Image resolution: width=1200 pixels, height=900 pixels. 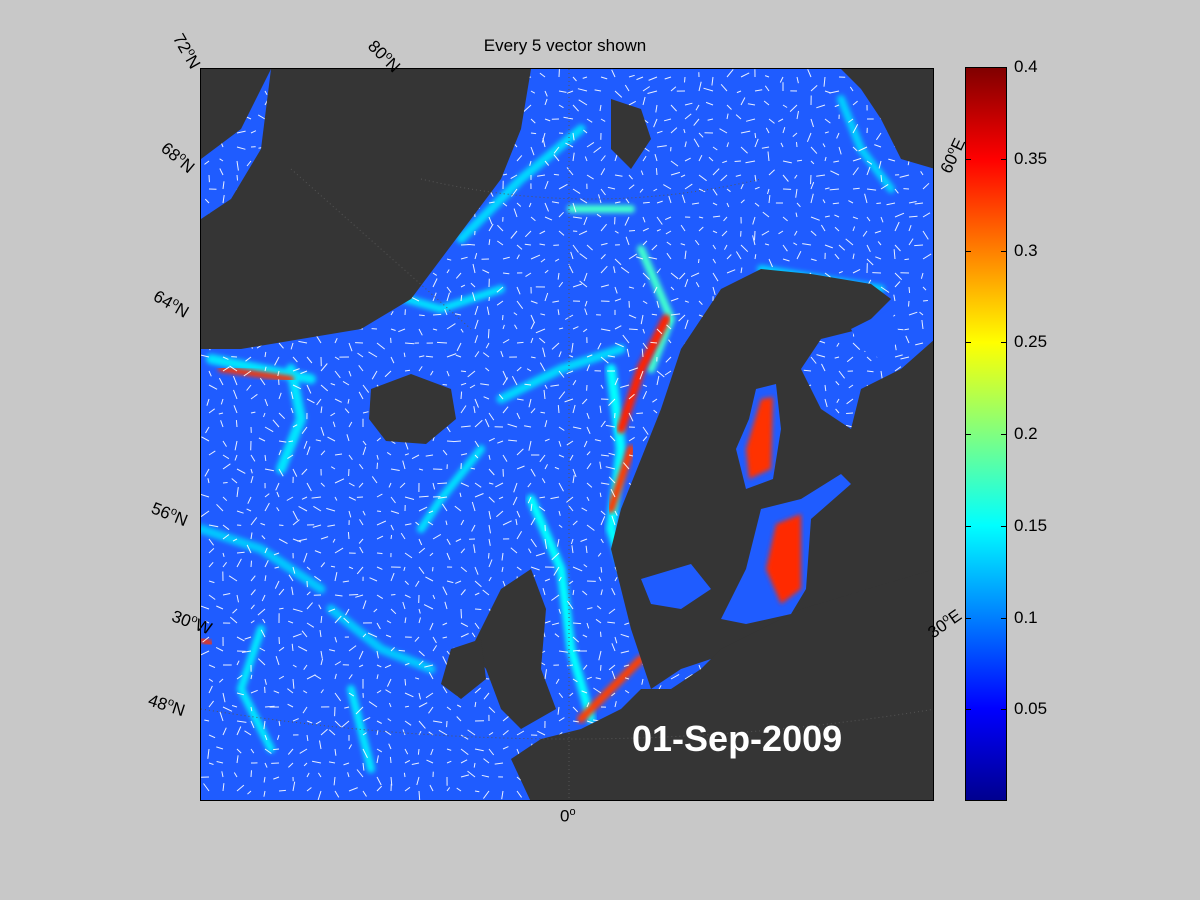 I want to click on land-novaya, so click(x=887, y=119).